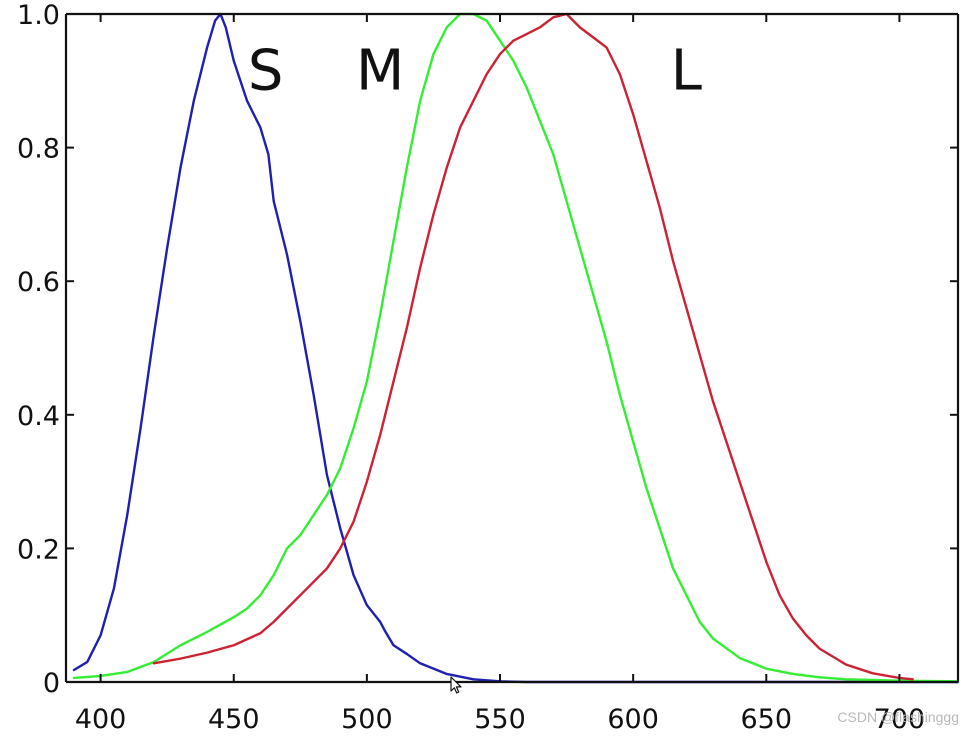  I want to click on x-tick-label: 550, so click(500, 719).